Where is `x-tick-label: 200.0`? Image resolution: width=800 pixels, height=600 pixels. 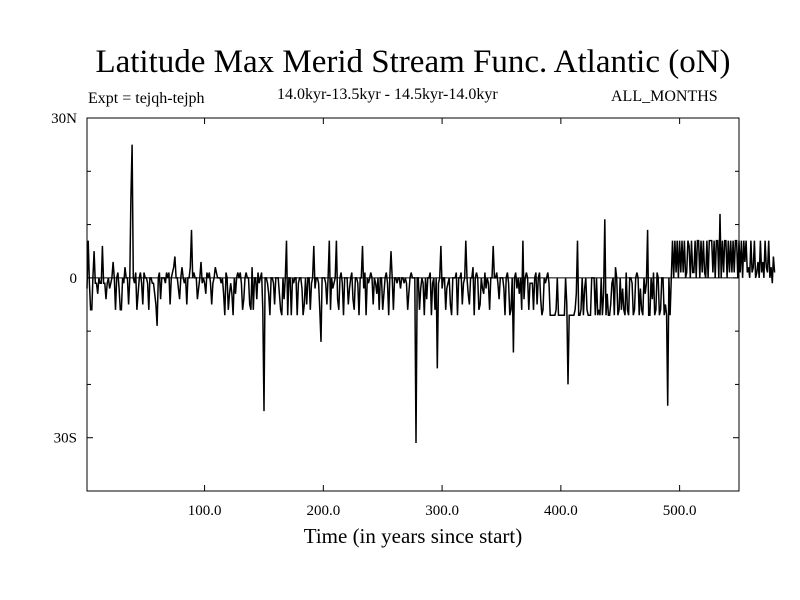 x-tick-label: 200.0 is located at coordinates (323, 511).